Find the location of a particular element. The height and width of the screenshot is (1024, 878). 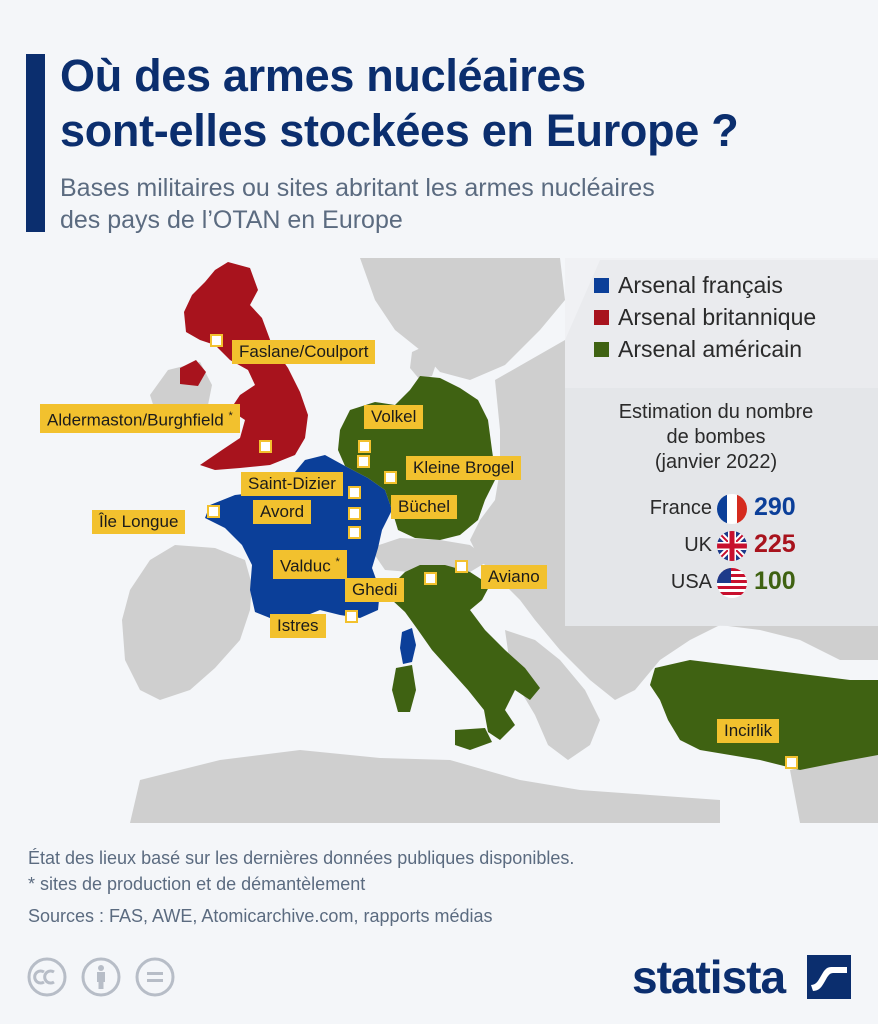

legend-item-uk: Arsenal britannique is located at coordinates (705, 317).